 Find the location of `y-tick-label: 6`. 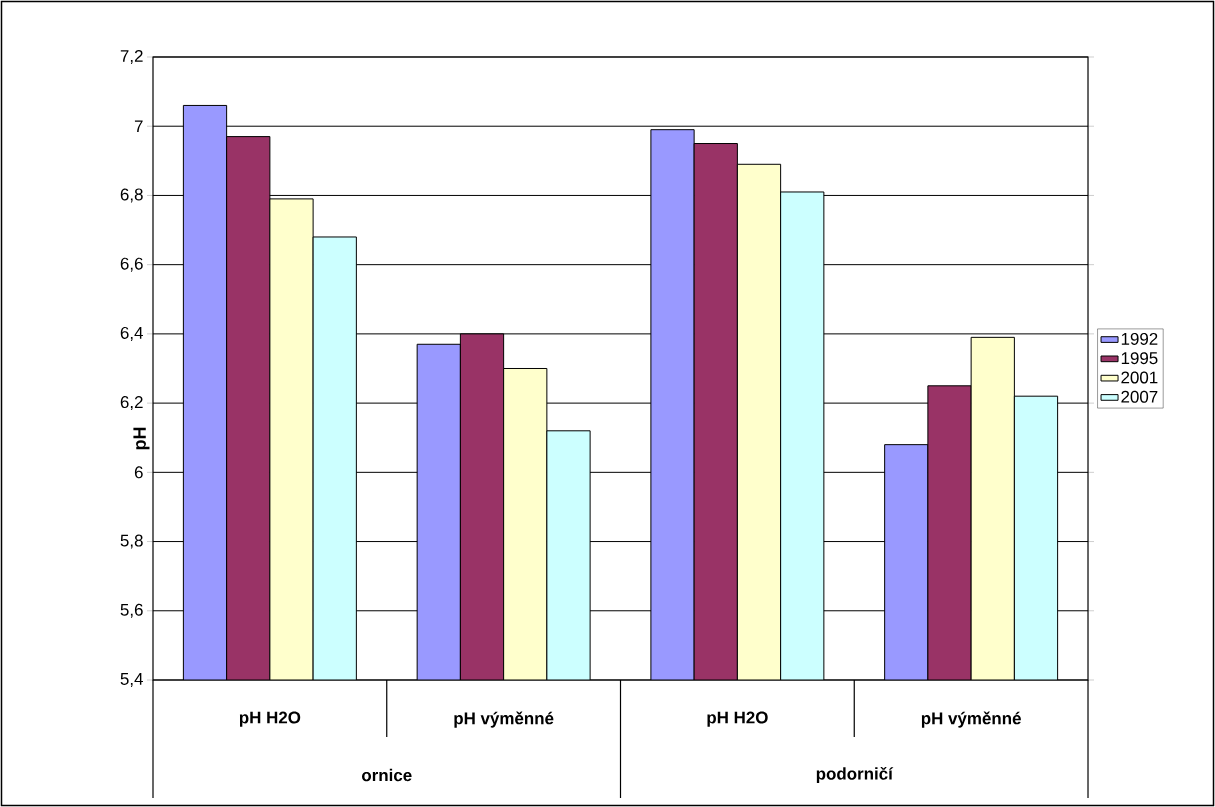

y-tick-label: 6 is located at coordinates (138, 472).